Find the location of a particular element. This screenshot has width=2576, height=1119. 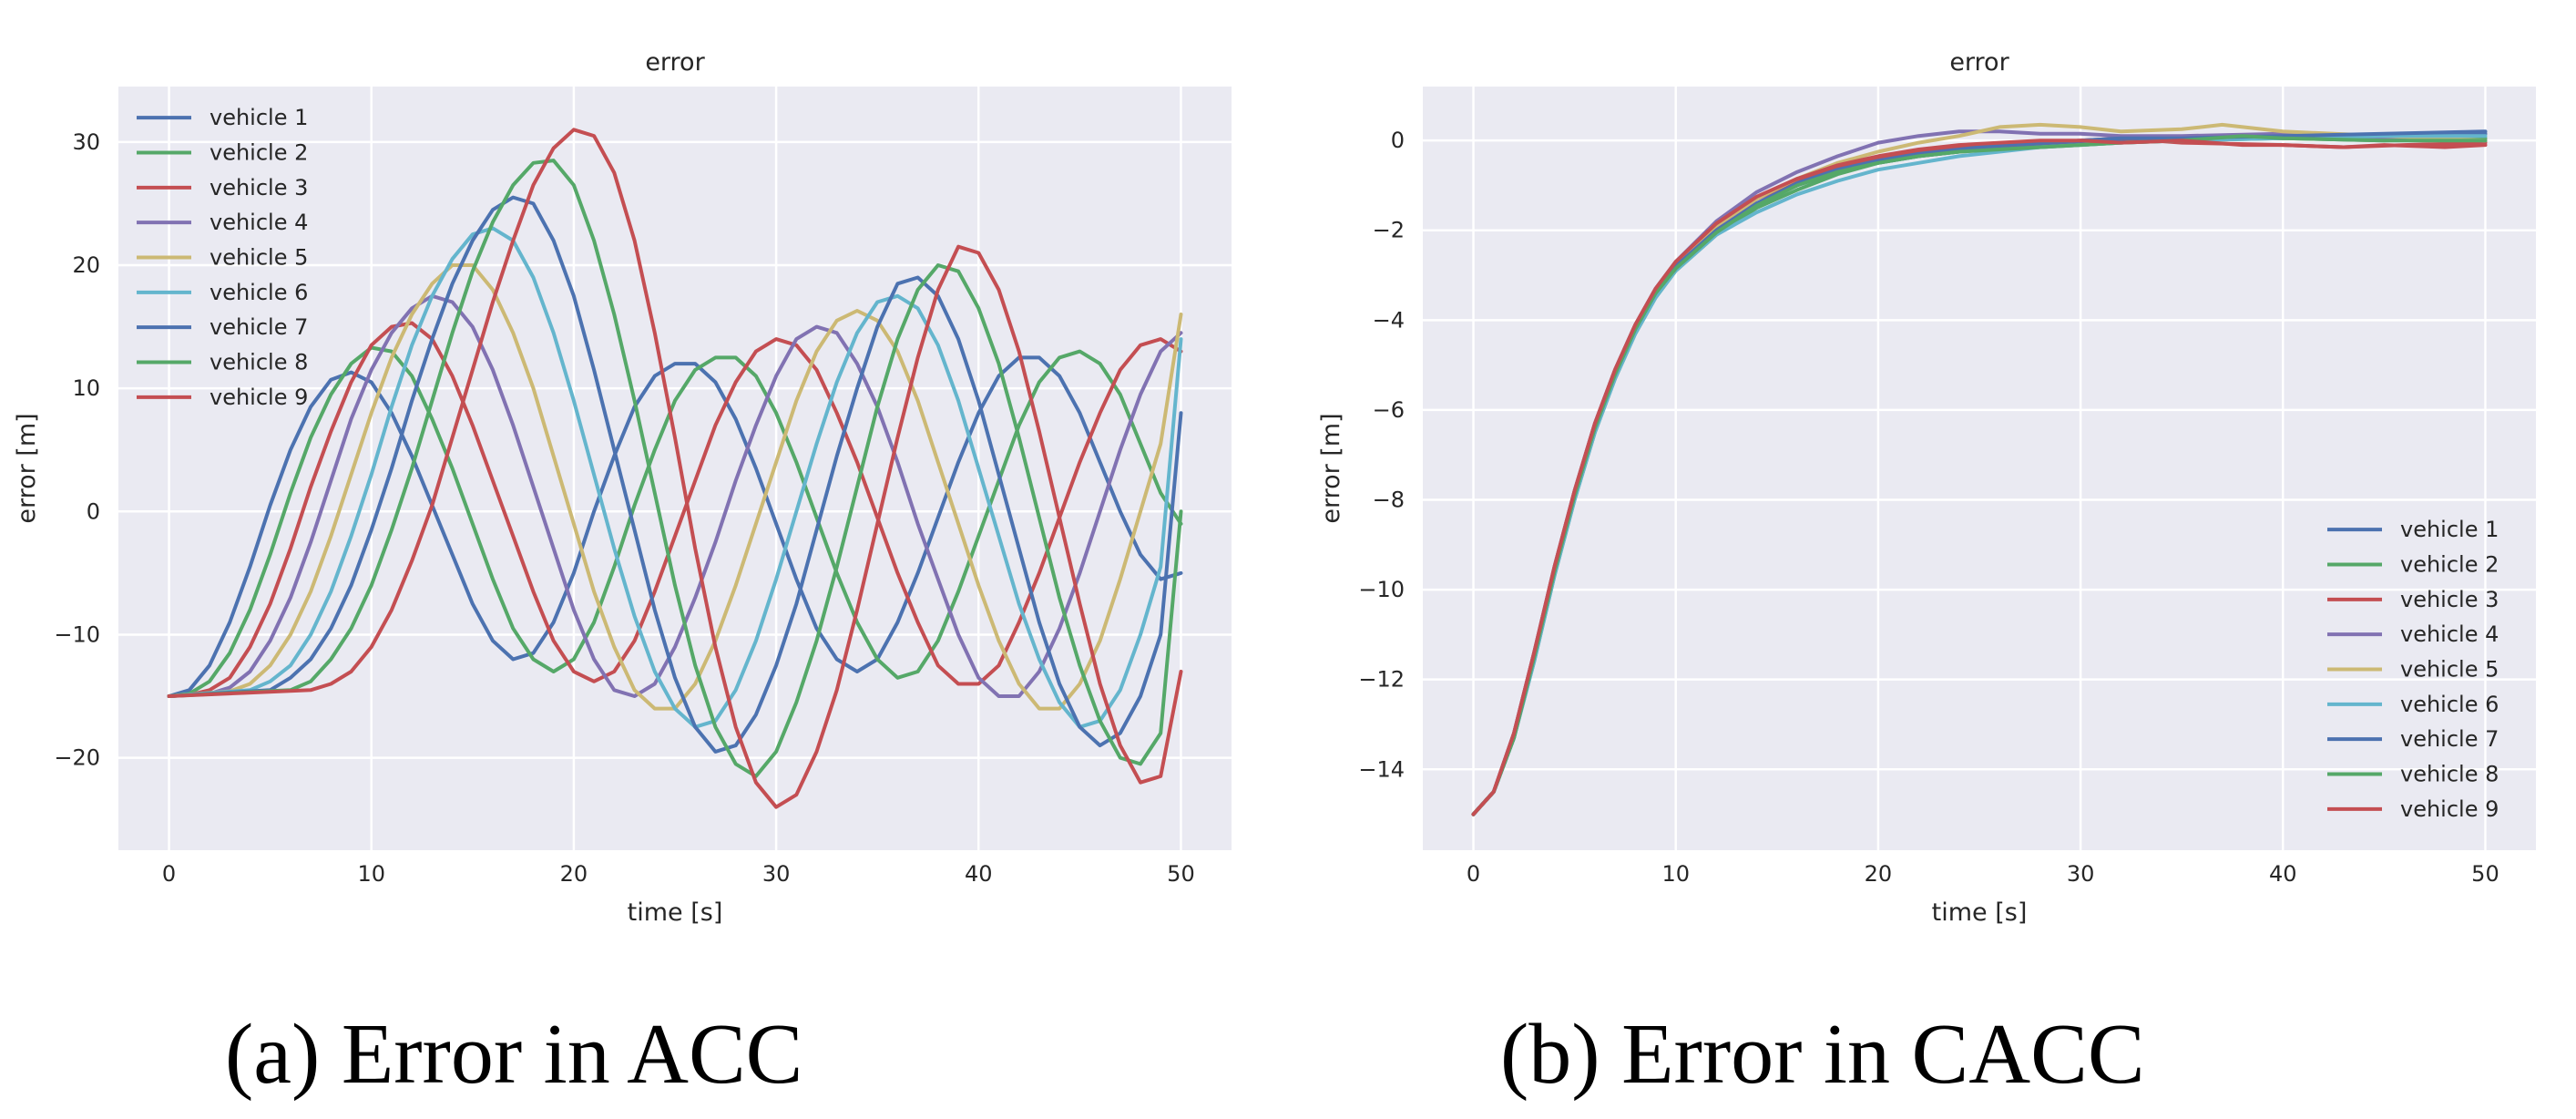

y-tick-label: 10 is located at coordinates (86, 388).